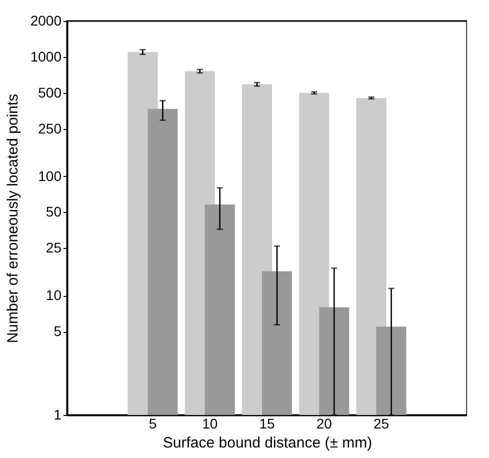 The height and width of the screenshot is (458, 489). I want to click on y-tick-label: 5, so click(58, 331).